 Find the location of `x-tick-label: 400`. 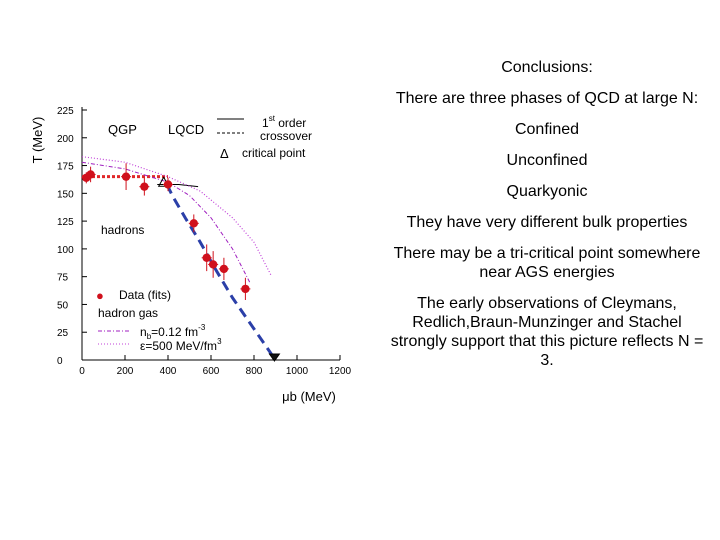

x-tick-label: 400 is located at coordinates (168, 371).